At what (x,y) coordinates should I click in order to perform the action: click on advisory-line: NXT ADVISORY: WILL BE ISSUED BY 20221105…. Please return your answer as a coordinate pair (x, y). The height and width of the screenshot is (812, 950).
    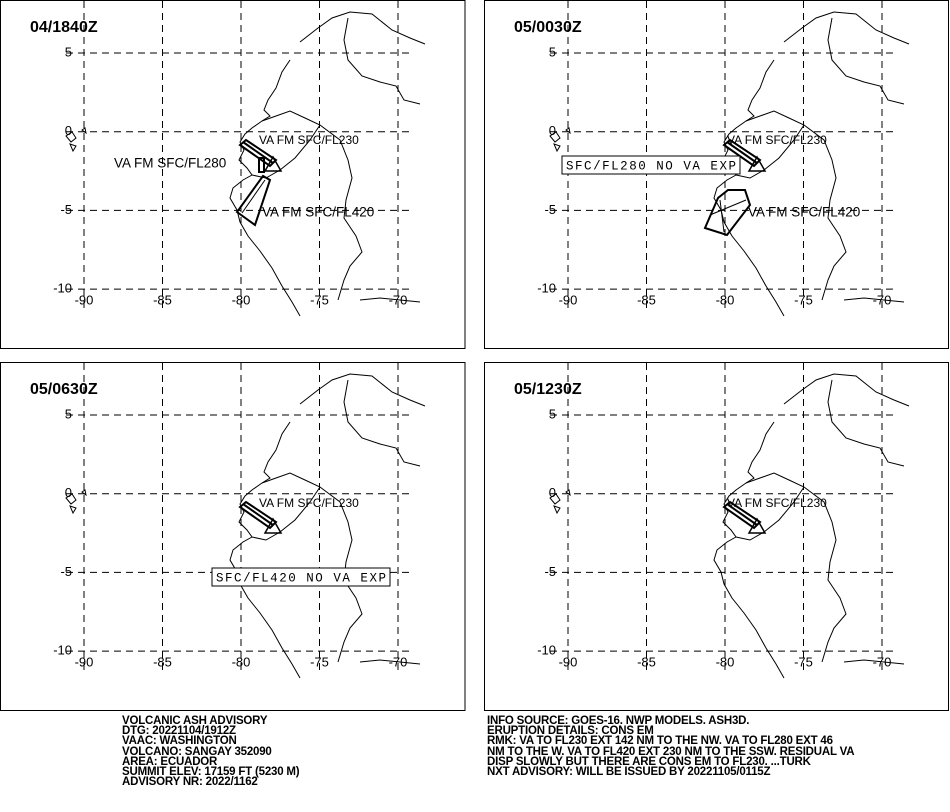
    Looking at the image, I should click on (629, 772).